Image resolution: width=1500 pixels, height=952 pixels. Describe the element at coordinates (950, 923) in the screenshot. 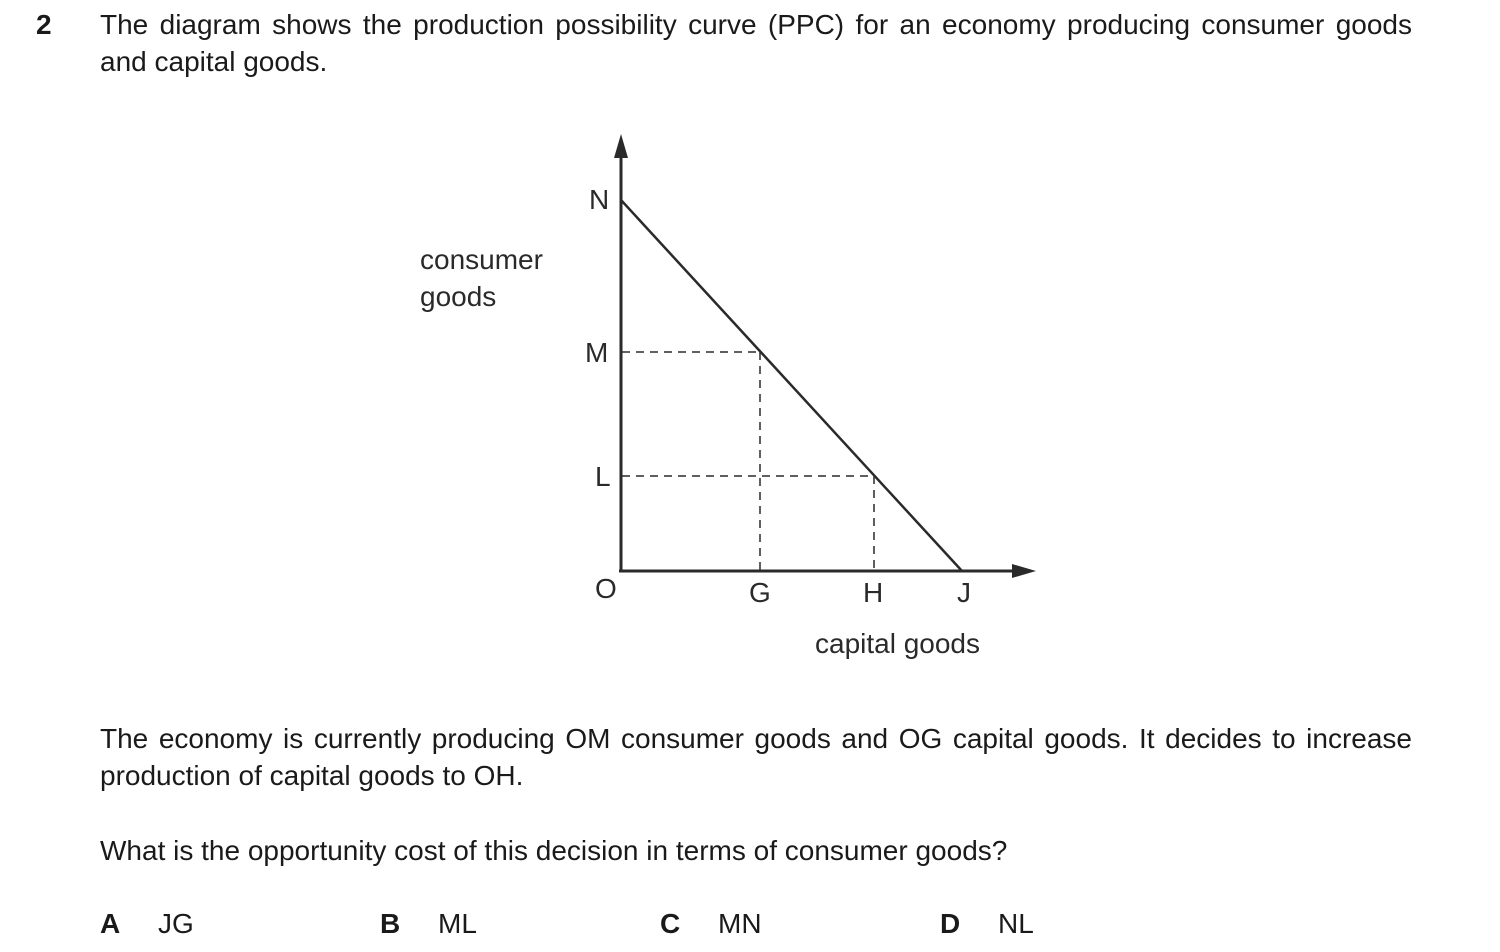

I see `option-d-letter: D` at that location.